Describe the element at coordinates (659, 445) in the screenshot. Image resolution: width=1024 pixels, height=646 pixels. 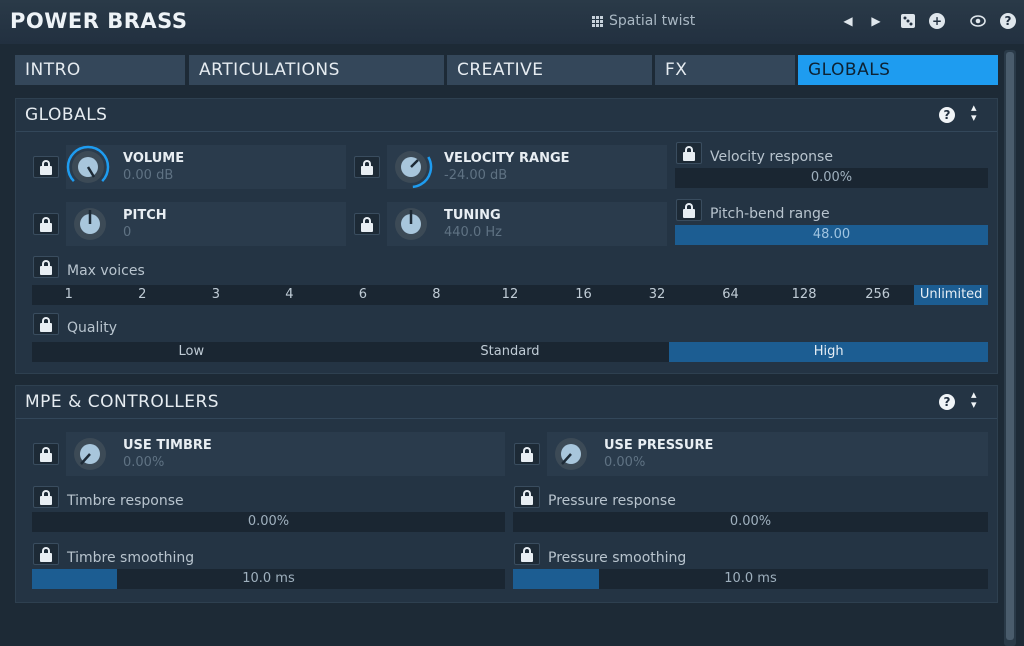
I see `use-pressure-name: USE PRESSURE` at that location.